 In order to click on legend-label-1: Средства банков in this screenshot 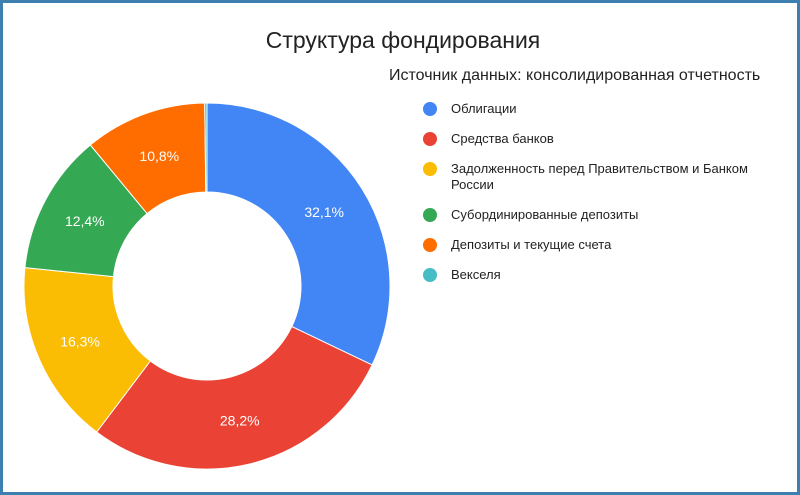, I will do `click(502, 138)`.